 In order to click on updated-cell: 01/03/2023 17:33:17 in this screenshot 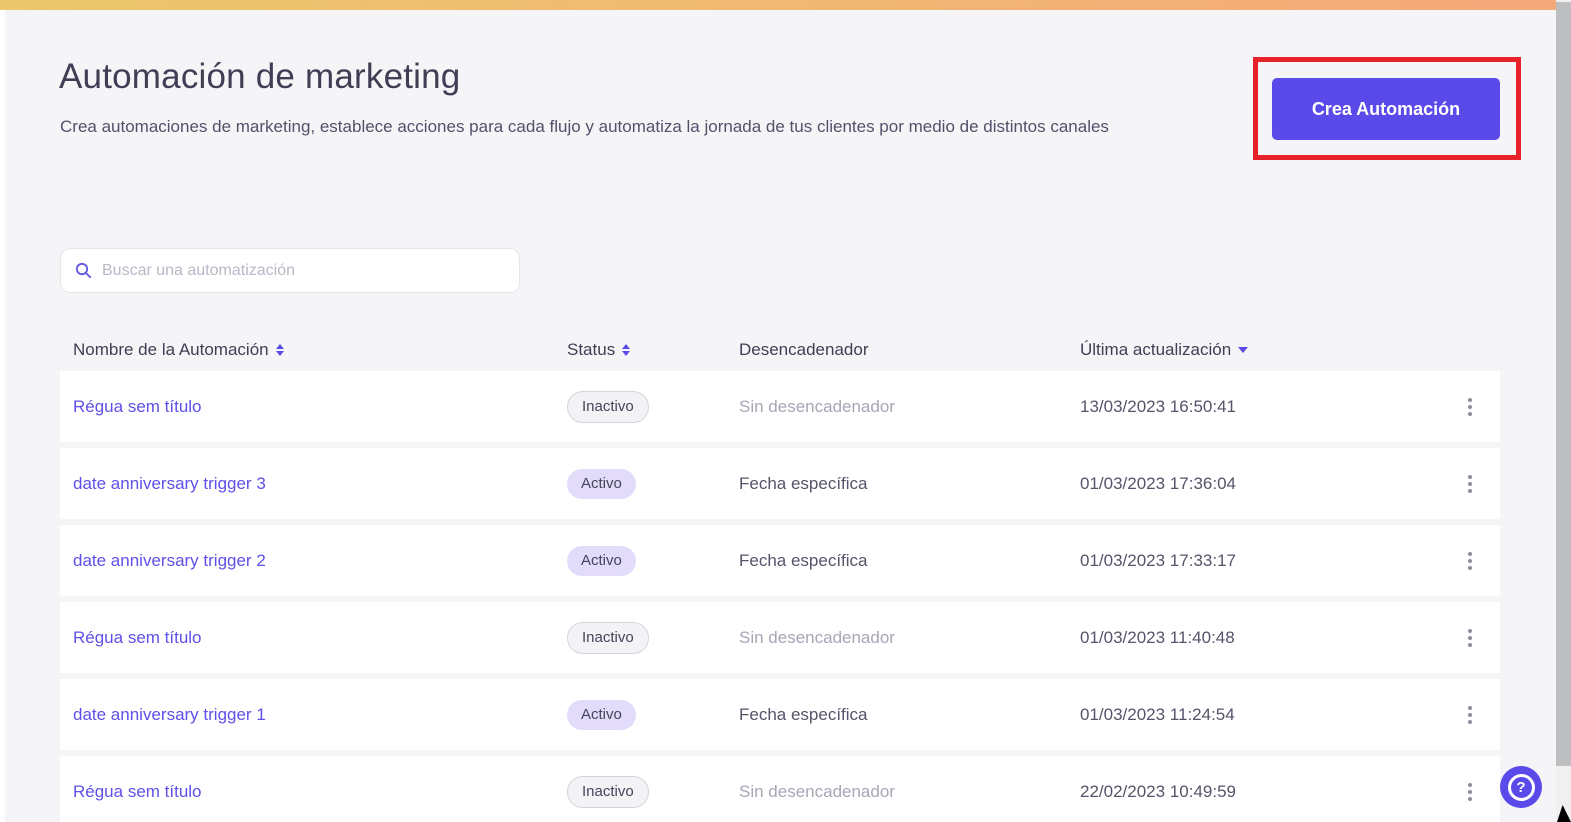, I will do `click(1158, 560)`.